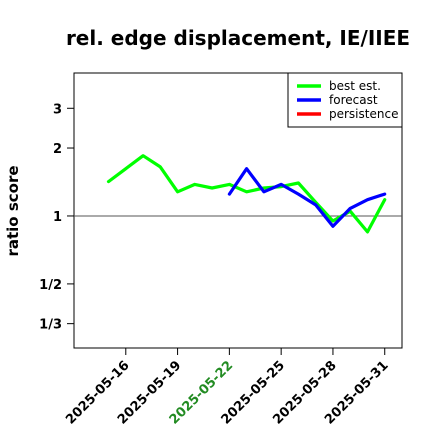 Image resolution: width=440 pixels, height=440 pixels. Describe the element at coordinates (57, 149) in the screenshot. I see `y-tick-label: 2` at that location.